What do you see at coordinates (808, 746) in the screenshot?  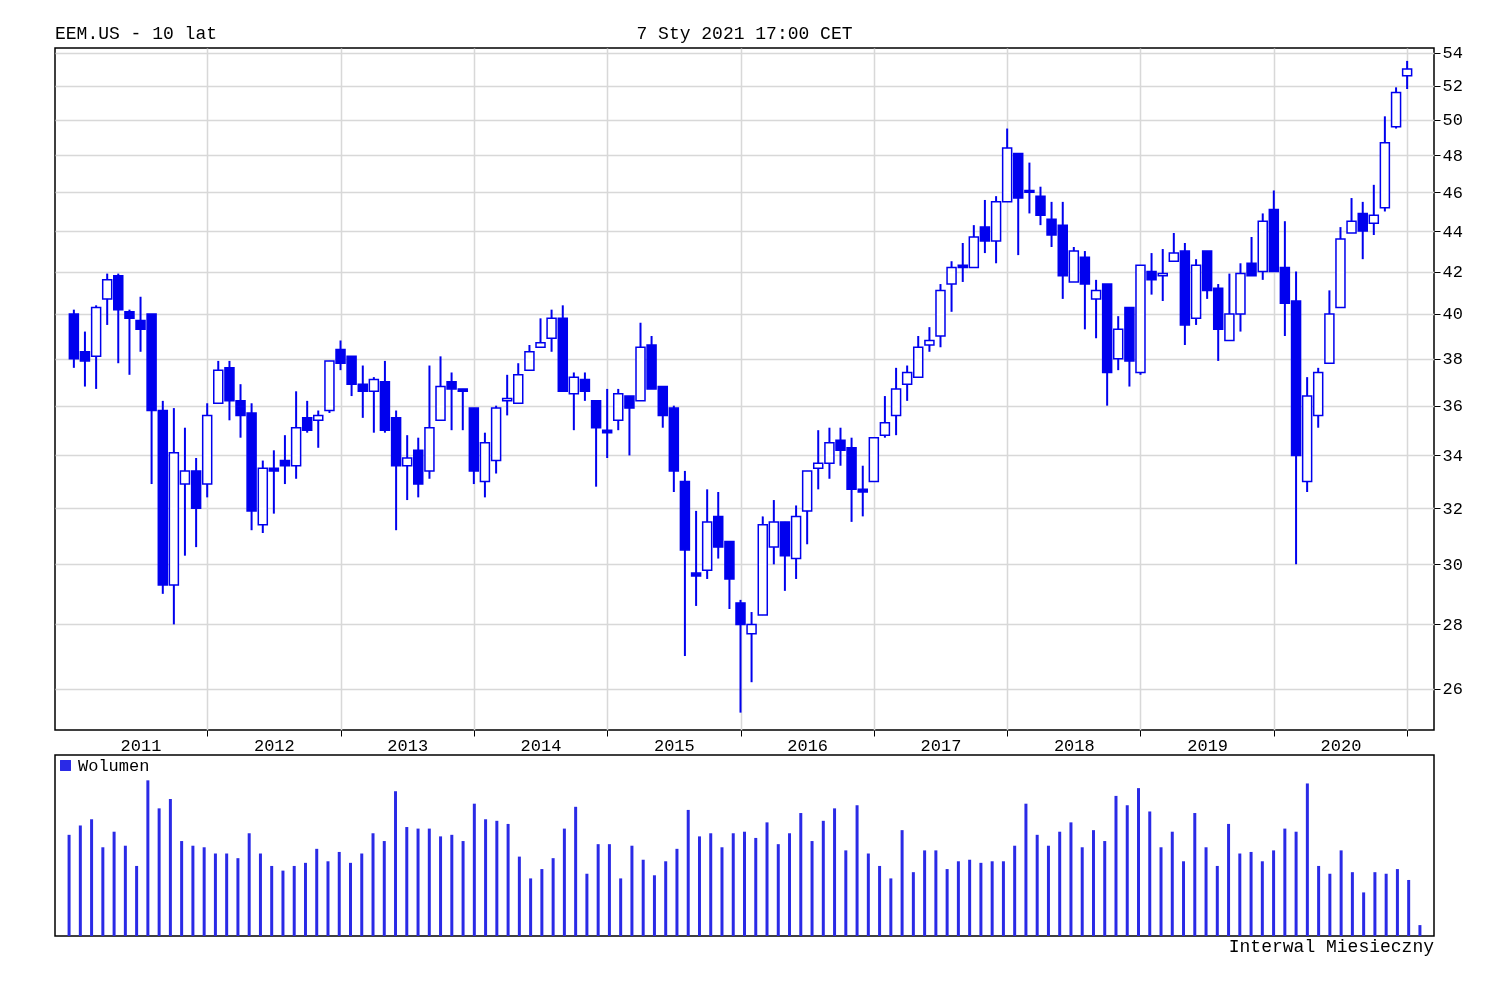 I see `x-tick-label: 2016` at bounding box center [808, 746].